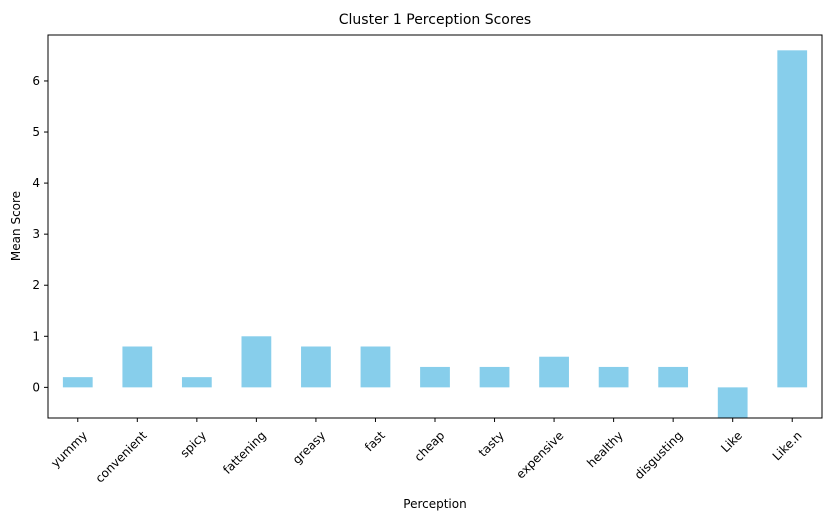 Image resolution: width=833 pixels, height=520 pixels. What do you see at coordinates (256, 362) in the screenshot?
I see `bar-fattening` at bounding box center [256, 362].